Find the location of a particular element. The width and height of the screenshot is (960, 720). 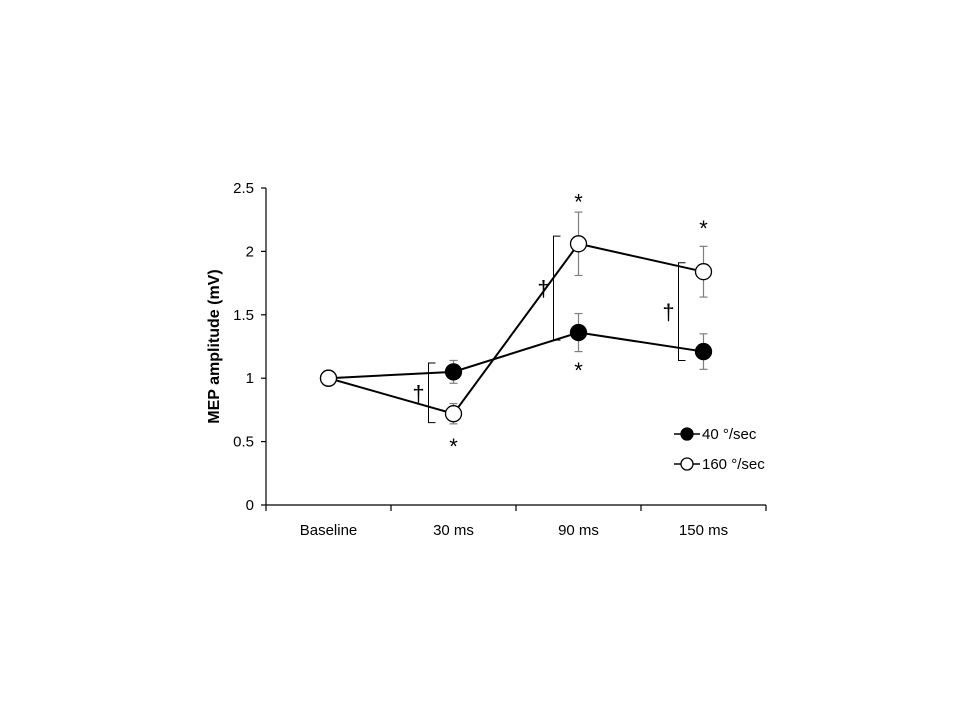

annotations: † † † * * * * is located at coordinates (560, 324).